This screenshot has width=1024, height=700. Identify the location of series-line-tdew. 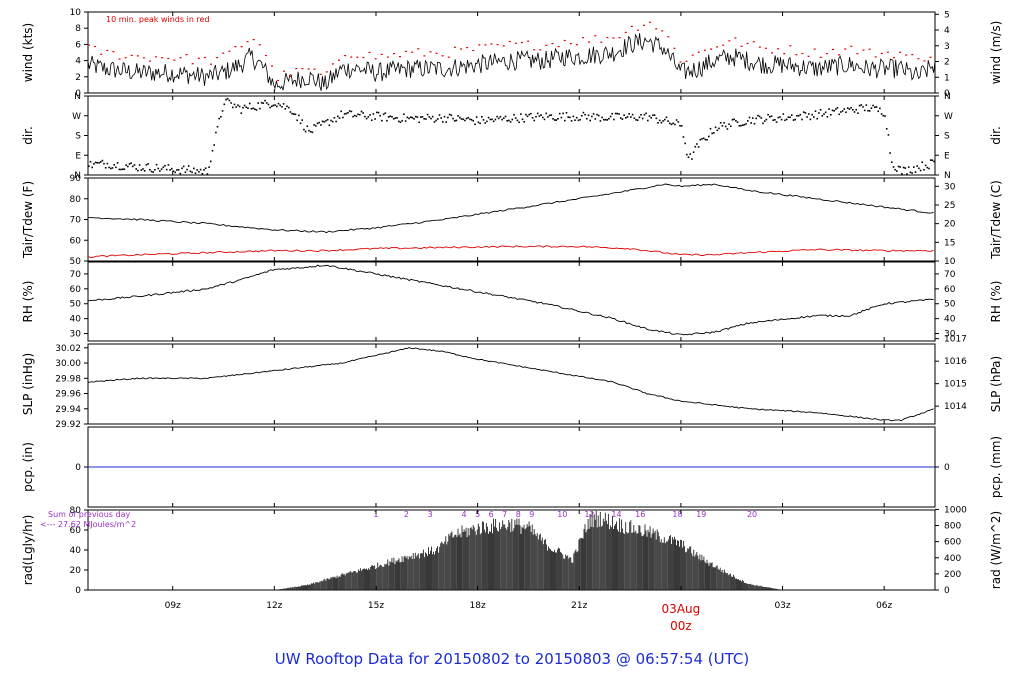
(511, 251).